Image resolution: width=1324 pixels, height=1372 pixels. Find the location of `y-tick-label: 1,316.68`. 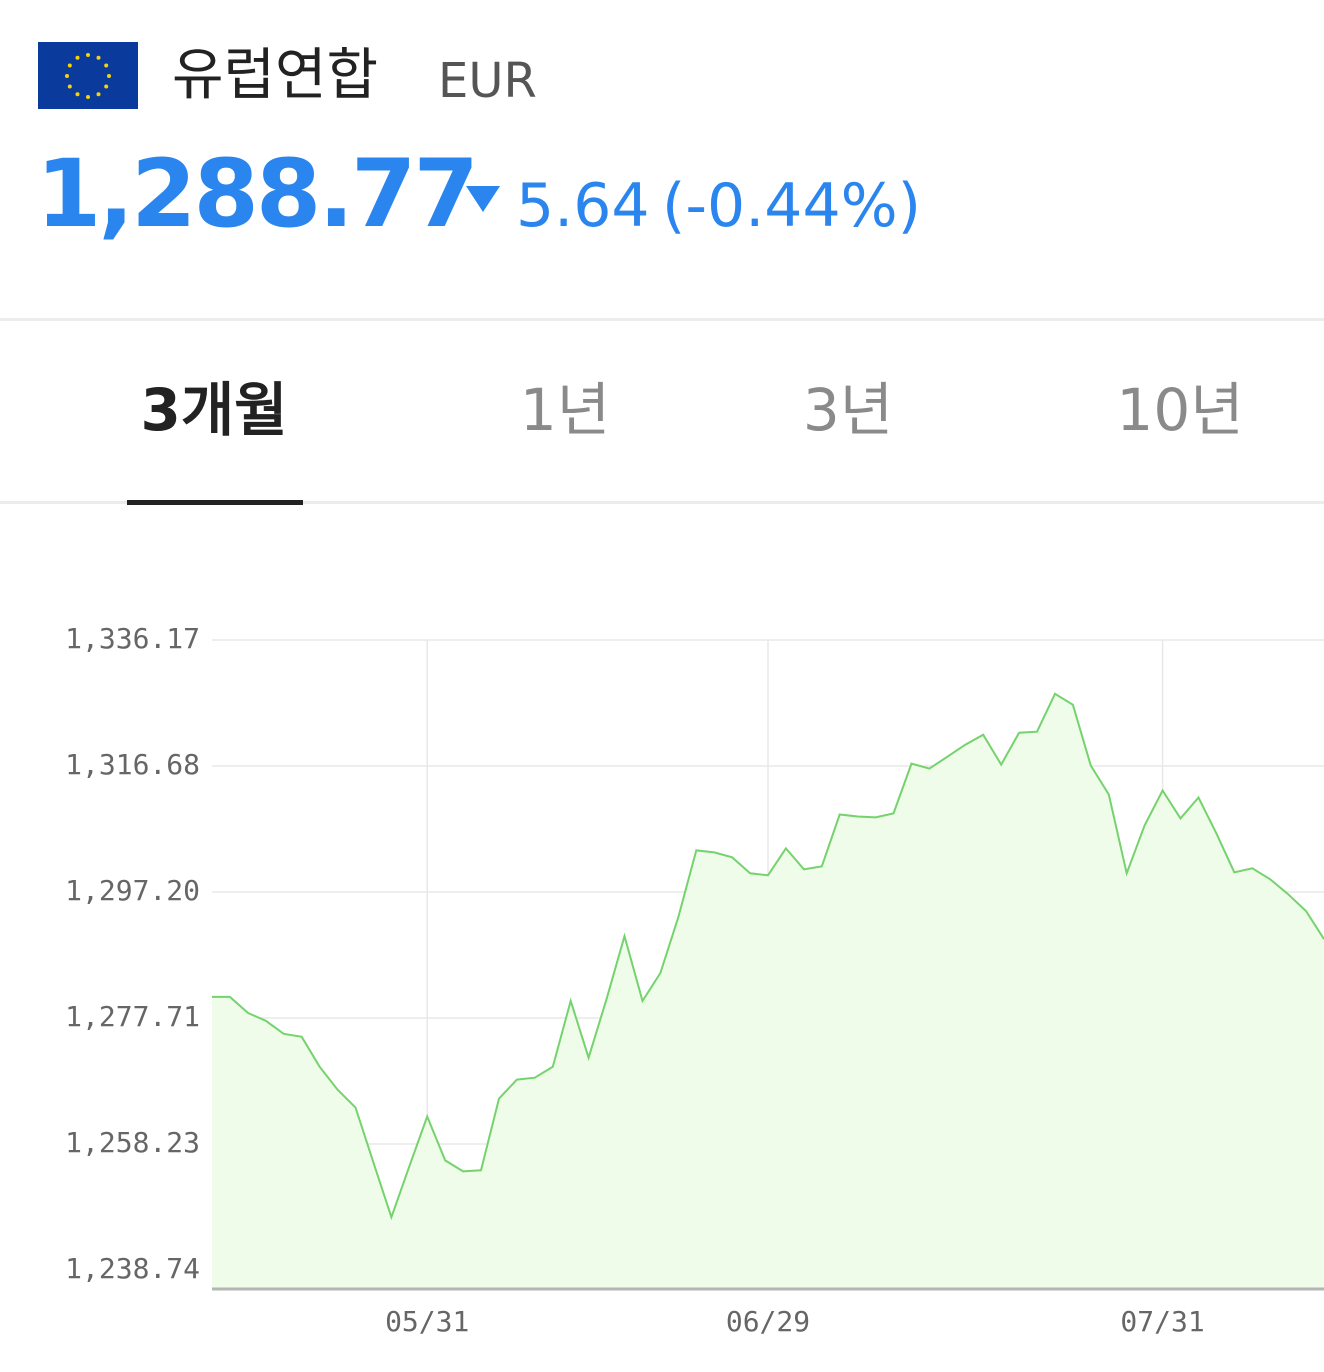

y-tick-label: 1,316.68 is located at coordinates (132, 764).